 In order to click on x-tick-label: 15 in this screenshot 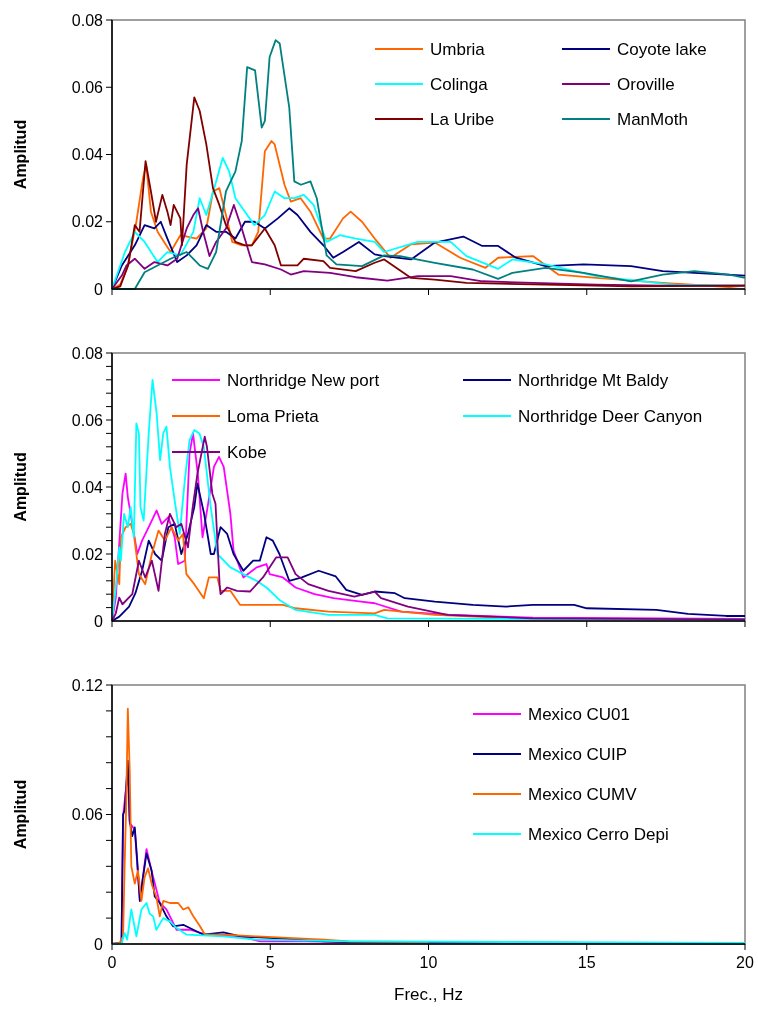, I will do `click(586, 962)`.